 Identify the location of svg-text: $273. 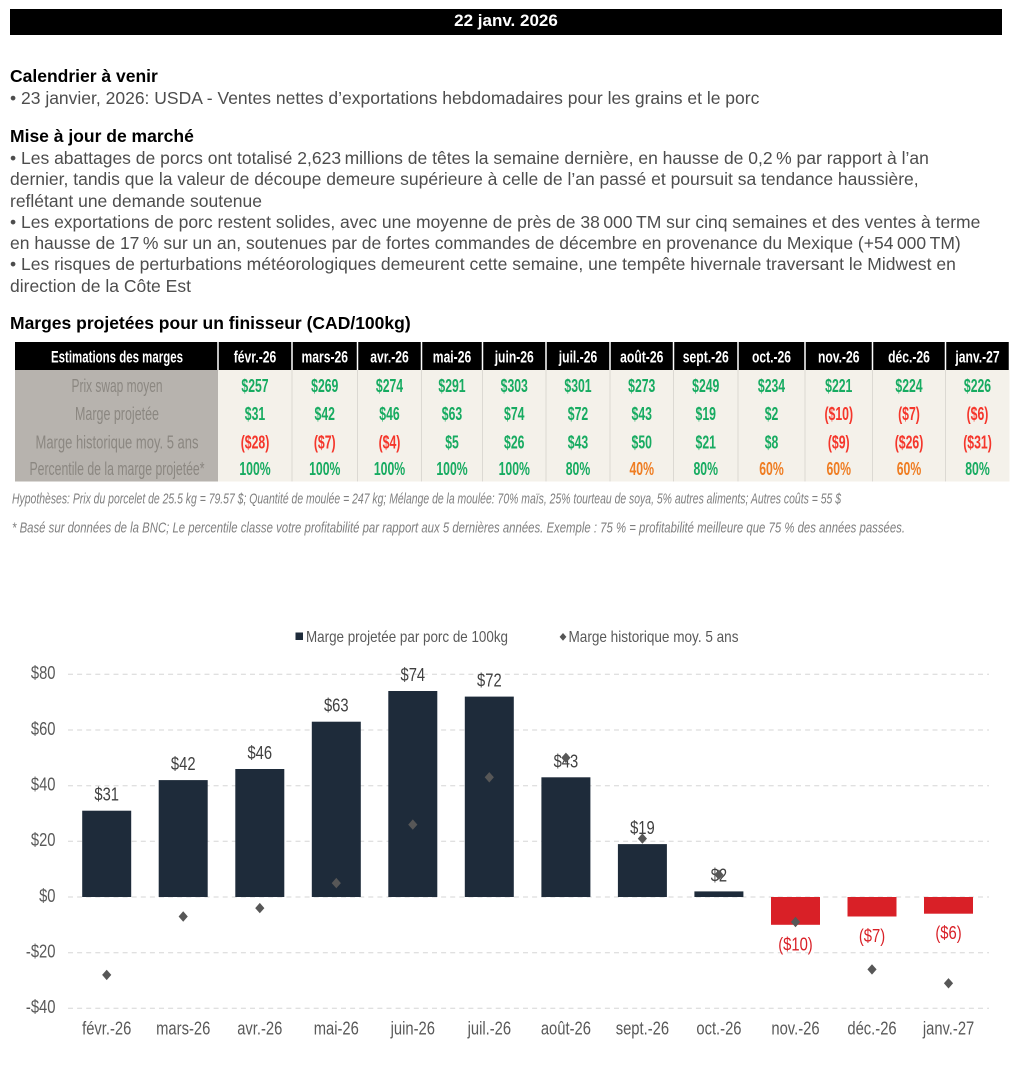
(641, 386).